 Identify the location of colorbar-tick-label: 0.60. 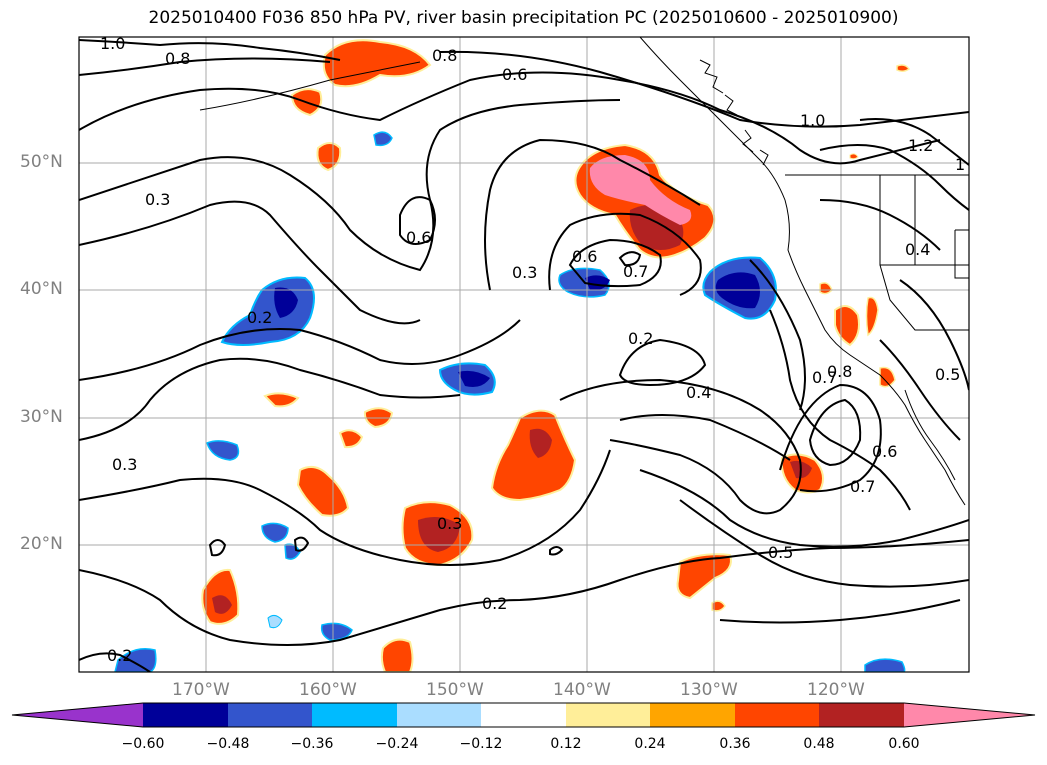
(904, 744).